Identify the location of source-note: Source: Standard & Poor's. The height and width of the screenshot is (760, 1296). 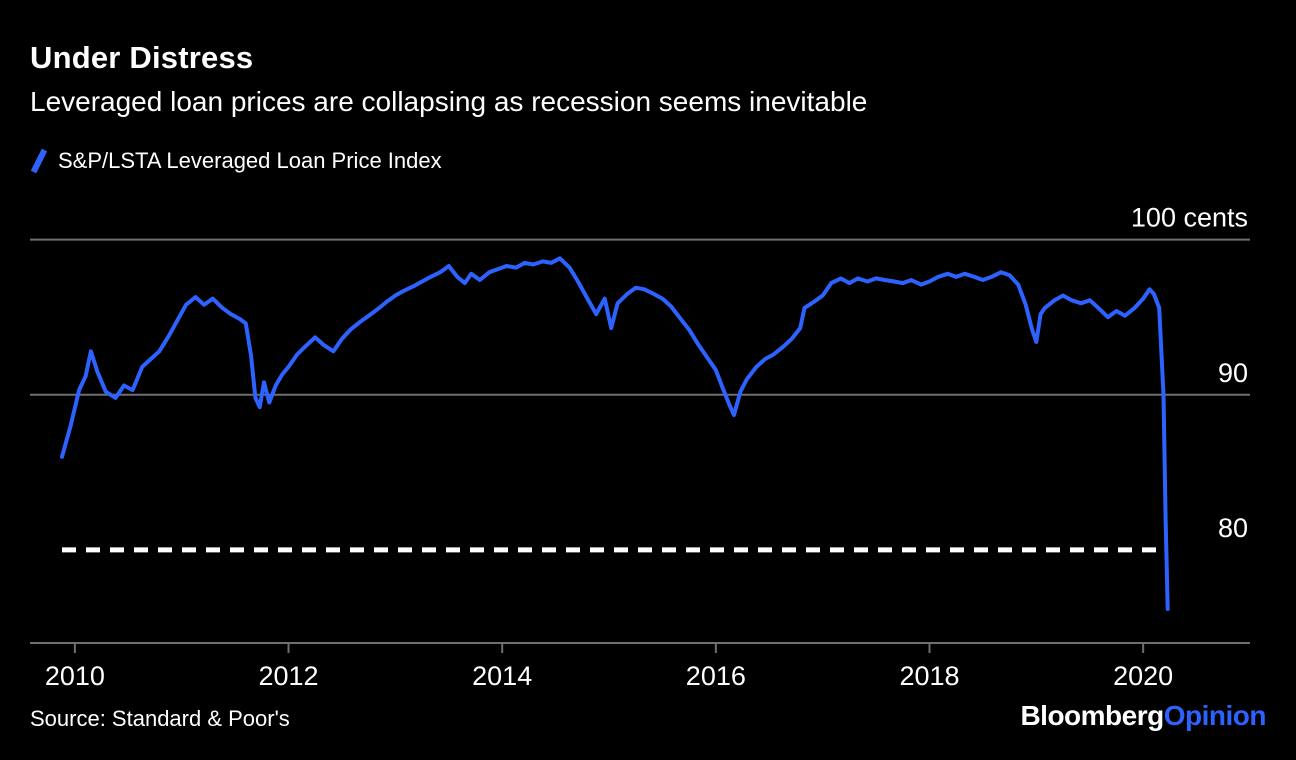
(160, 718).